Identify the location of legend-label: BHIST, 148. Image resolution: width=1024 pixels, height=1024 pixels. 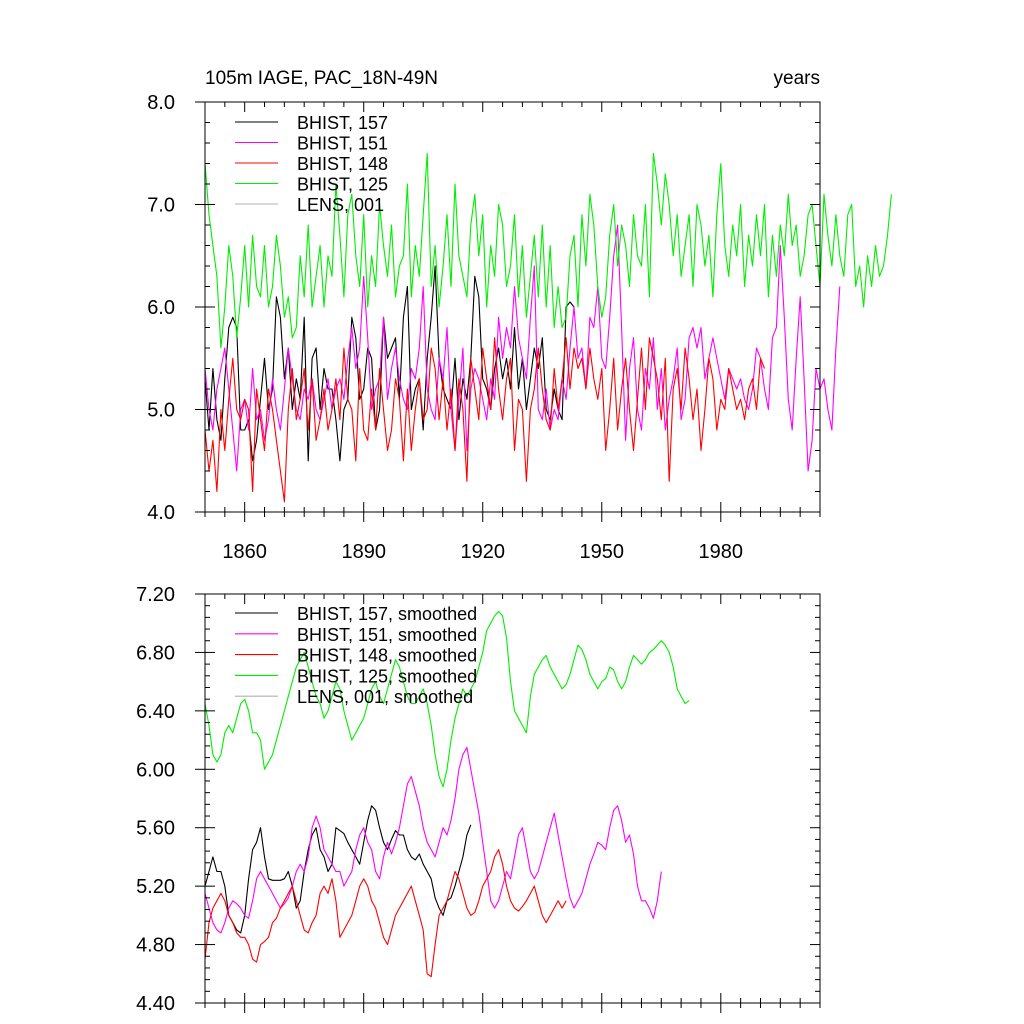
(342, 164).